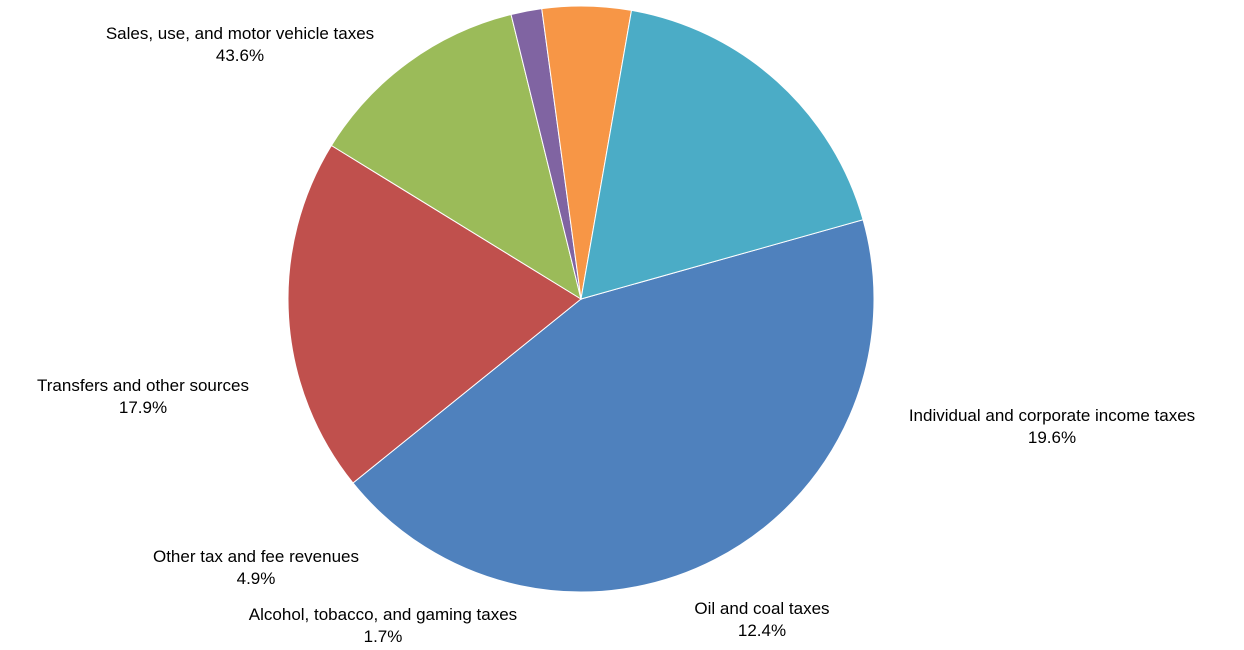  What do you see at coordinates (761, 608) in the screenshot?
I see `slice-label-3: Oil and coal taxes` at bounding box center [761, 608].